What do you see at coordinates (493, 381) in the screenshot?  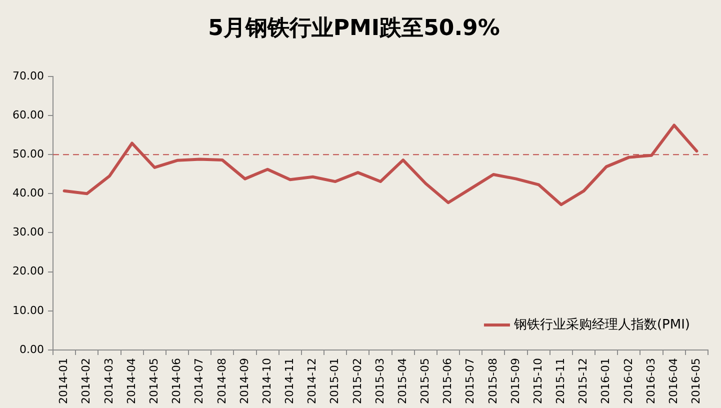 I see `x-tick-label: 2015-08` at bounding box center [493, 381].